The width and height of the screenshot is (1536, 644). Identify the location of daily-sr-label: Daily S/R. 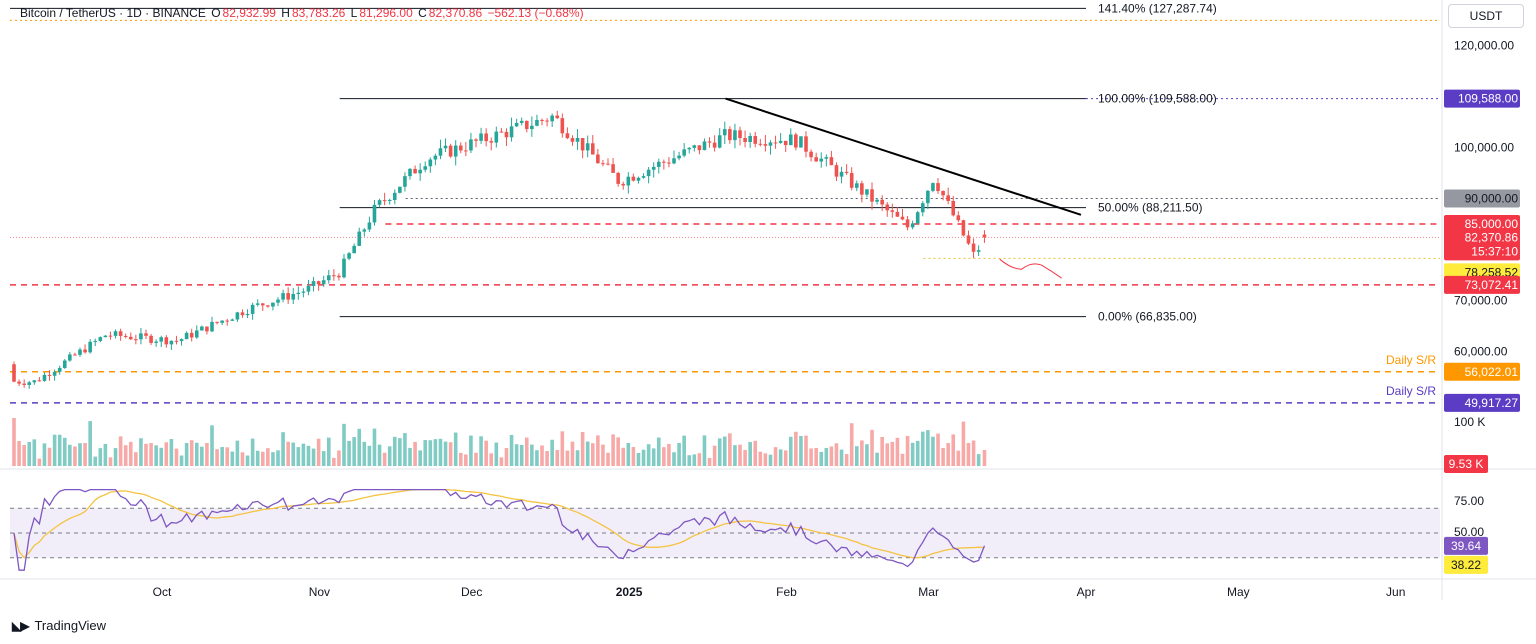
(1411, 360).